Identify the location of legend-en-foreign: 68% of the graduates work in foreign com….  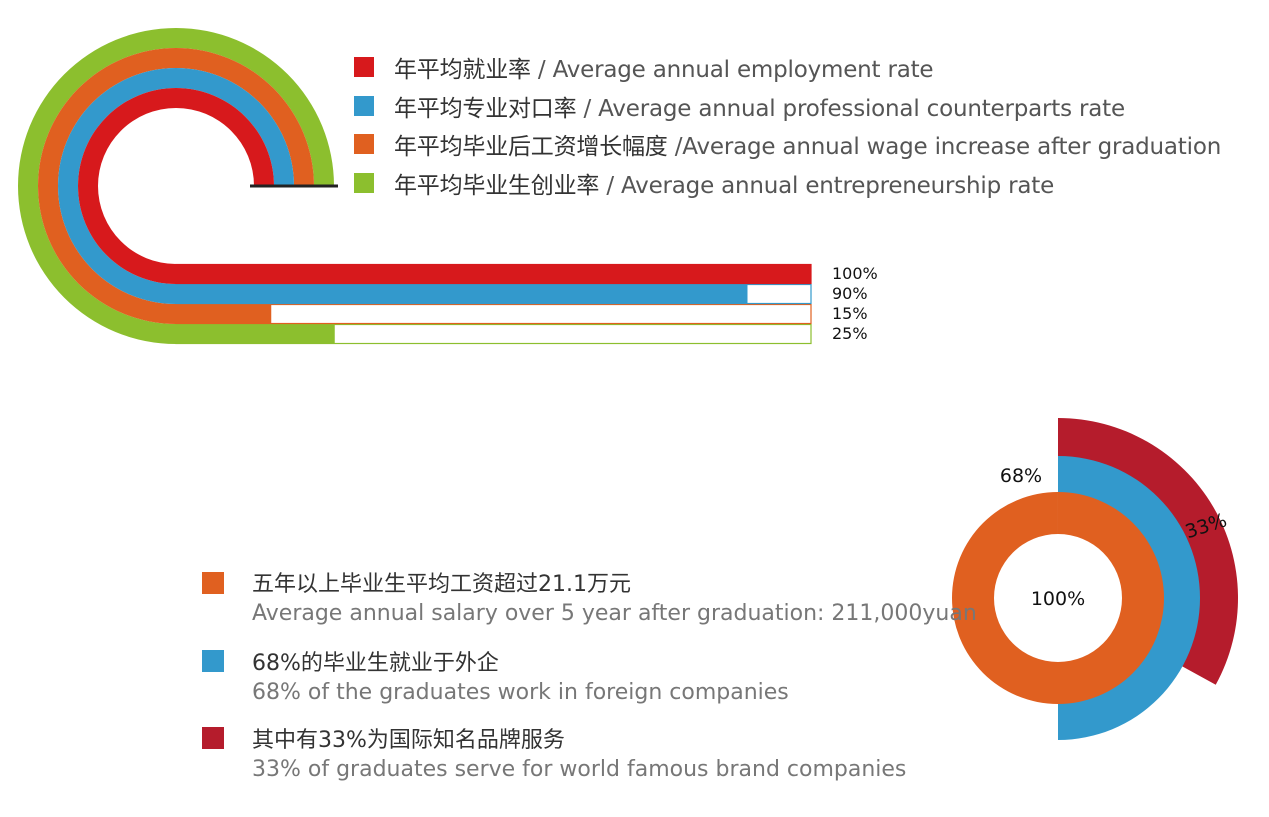
(520, 692).